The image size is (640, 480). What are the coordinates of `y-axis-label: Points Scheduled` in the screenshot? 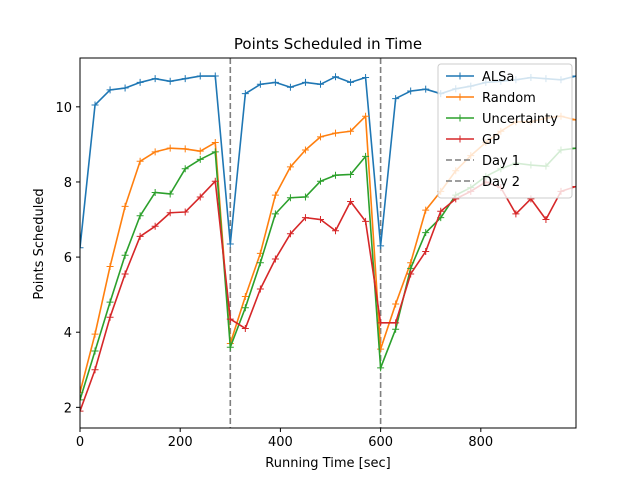 It's located at (39, 243).